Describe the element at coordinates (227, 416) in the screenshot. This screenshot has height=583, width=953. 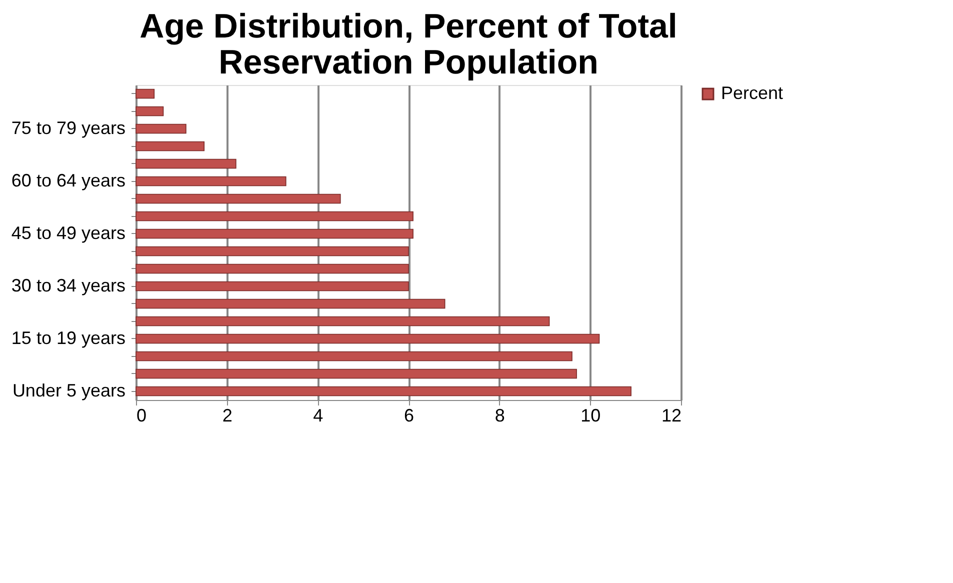
I see `x-tick-label: 2` at that location.